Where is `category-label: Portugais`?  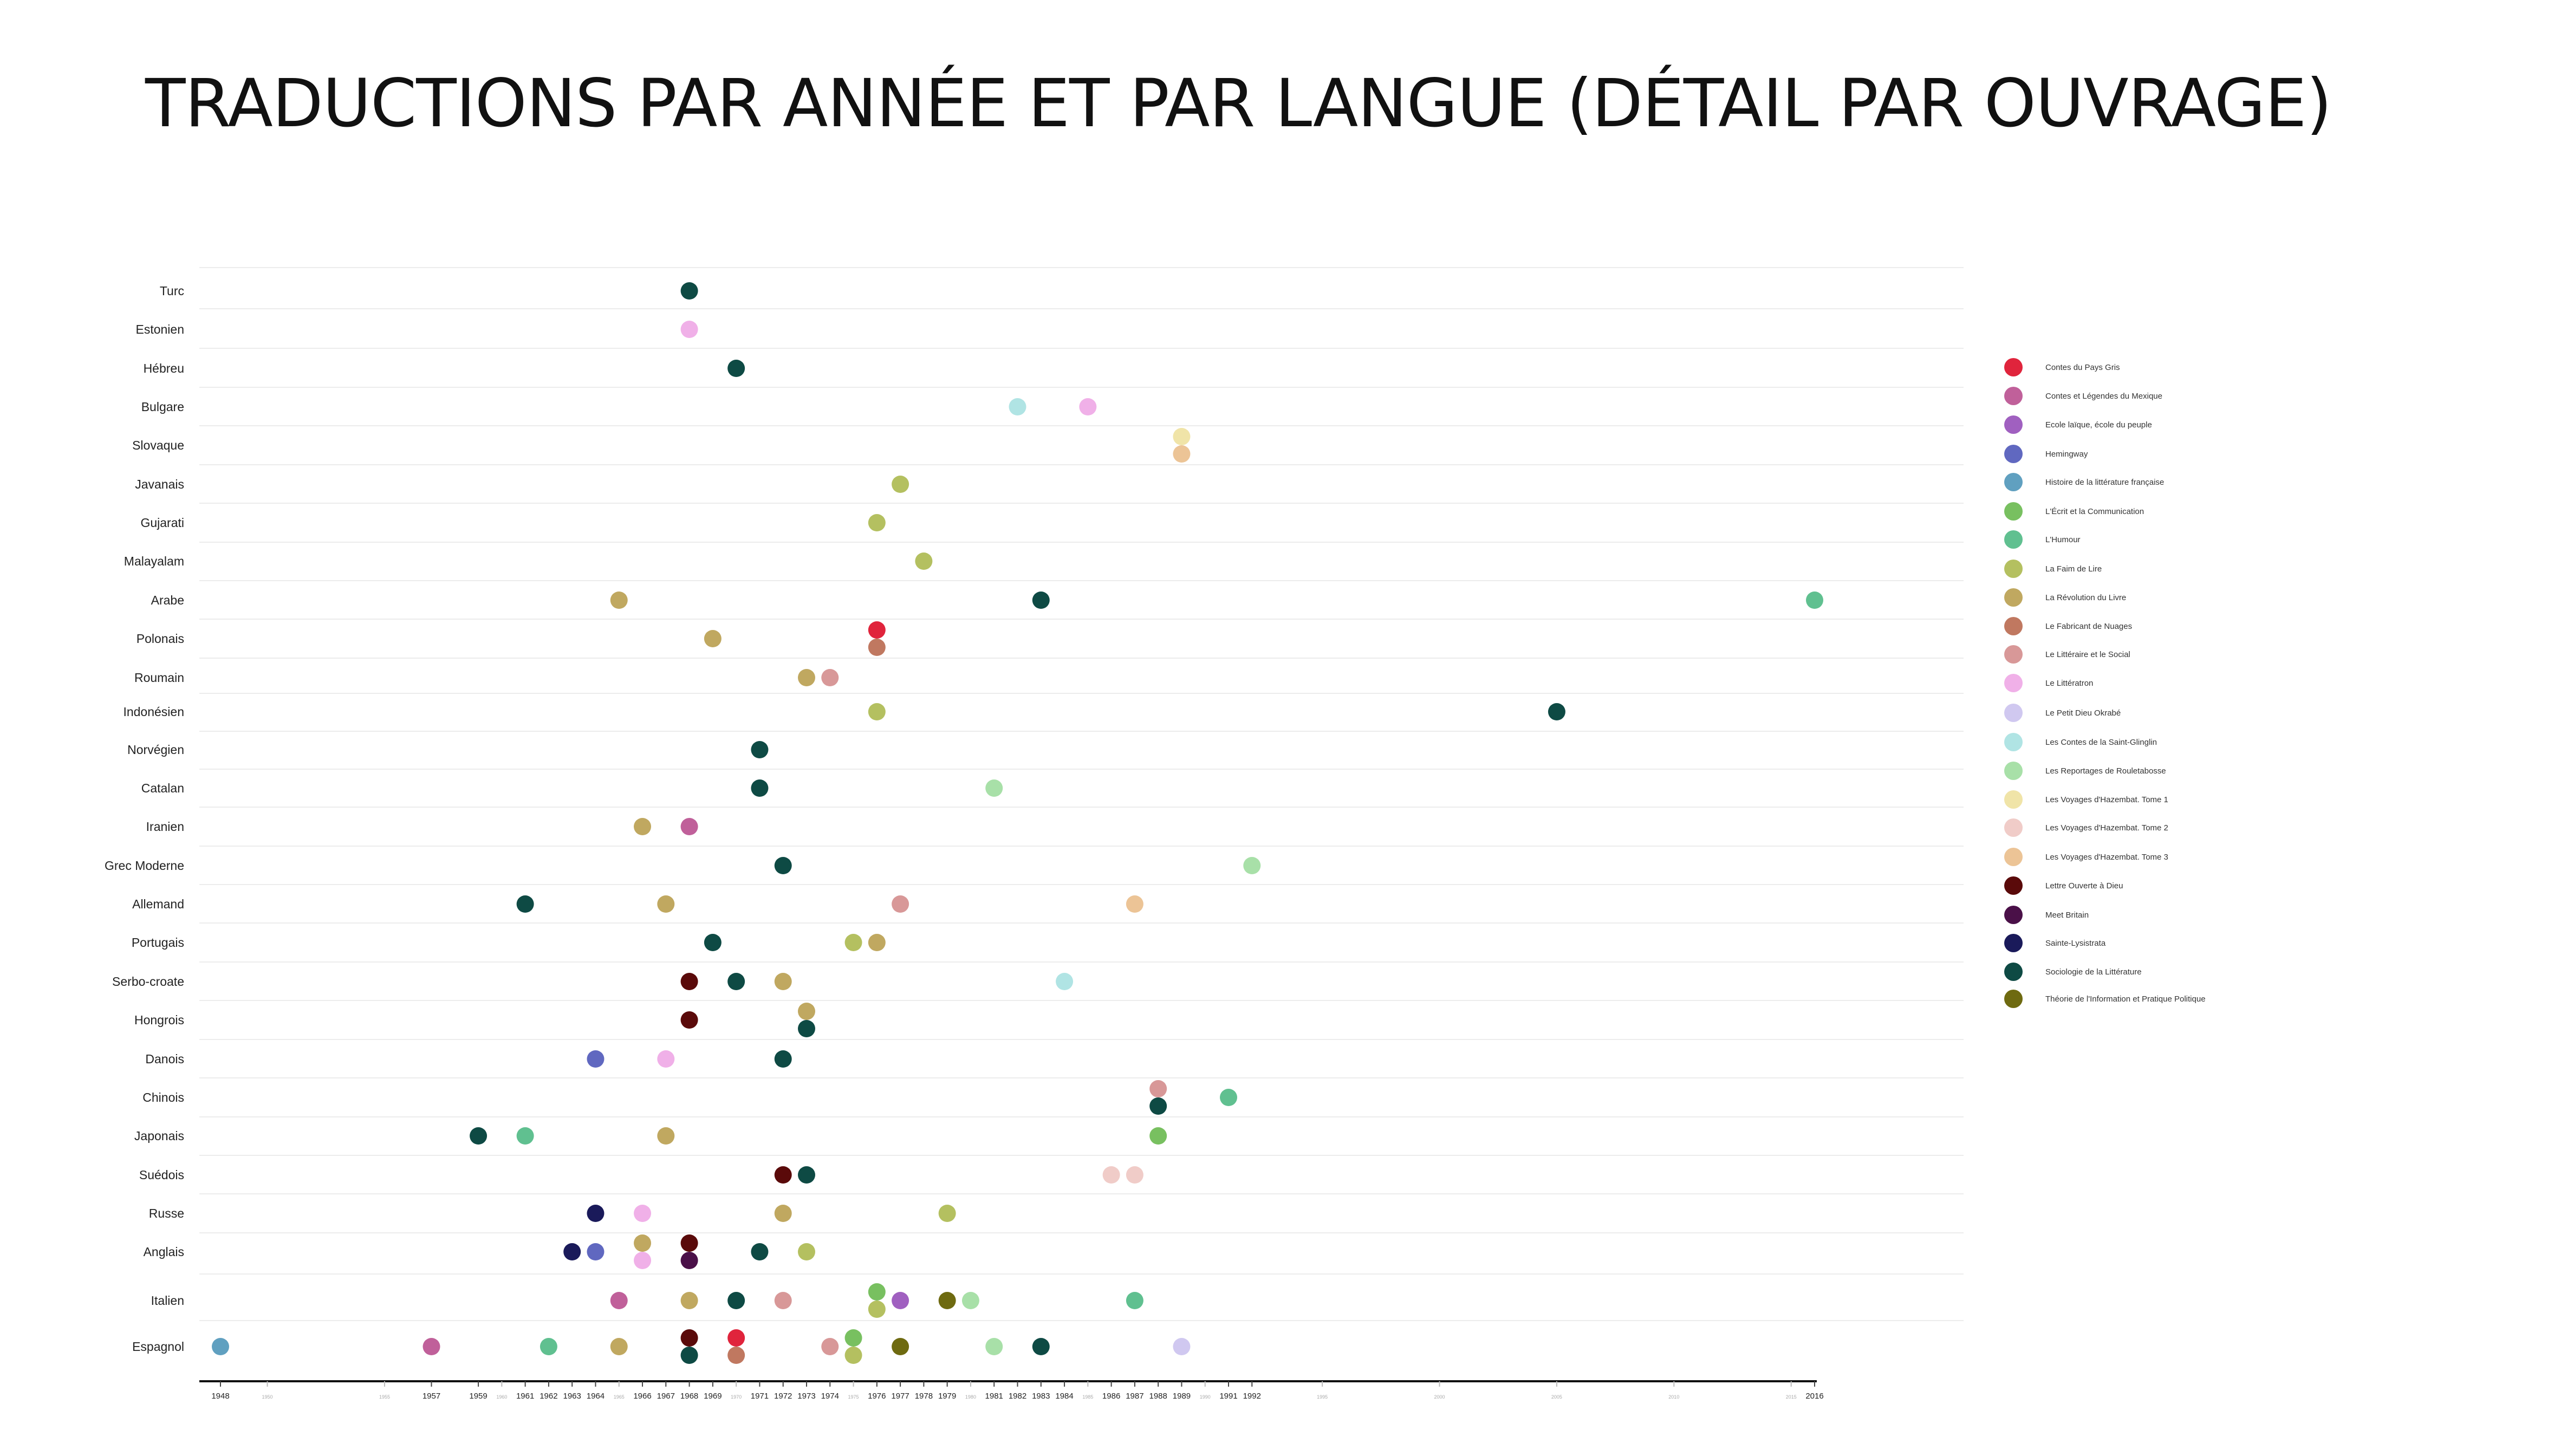
category-label: Portugais is located at coordinates (158, 942).